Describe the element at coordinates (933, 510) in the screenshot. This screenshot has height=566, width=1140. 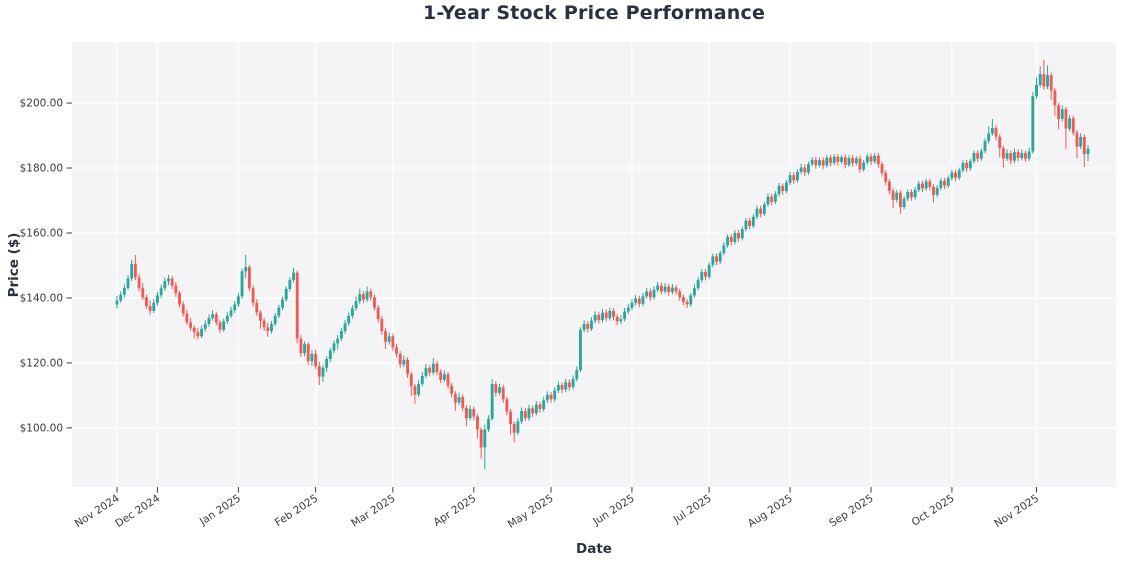
I see `x-tick-label: Oct 2025` at that location.